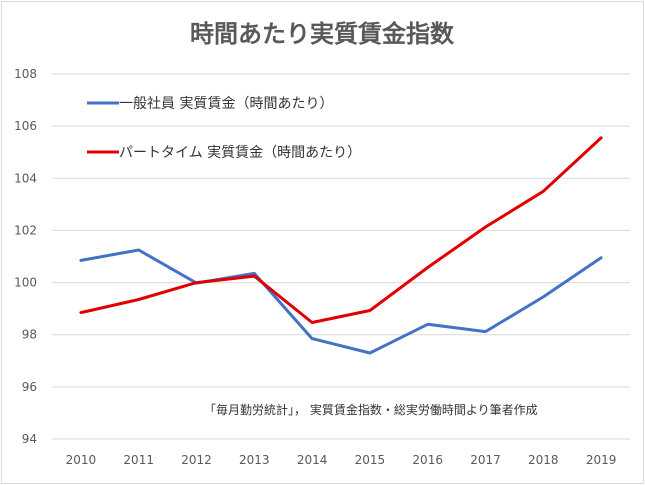  I want to click on x-tick-label: 2014, so click(312, 460).